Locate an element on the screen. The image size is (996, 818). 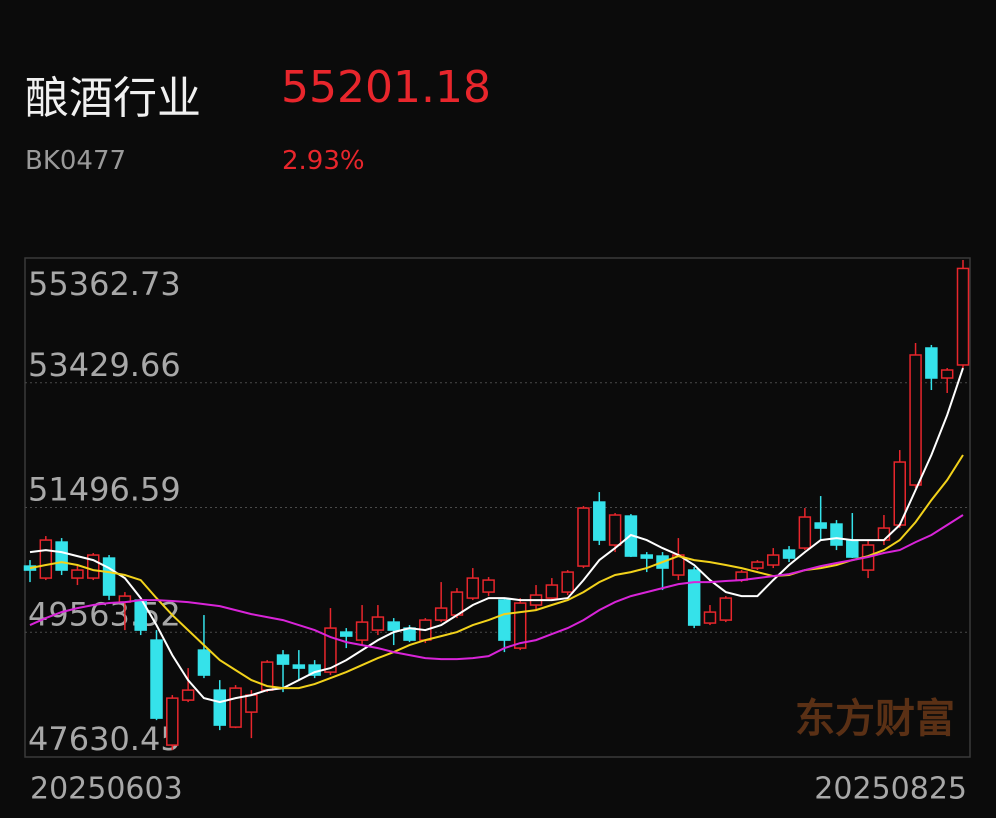
x-tick-label: 20250603 is located at coordinates (106, 789).